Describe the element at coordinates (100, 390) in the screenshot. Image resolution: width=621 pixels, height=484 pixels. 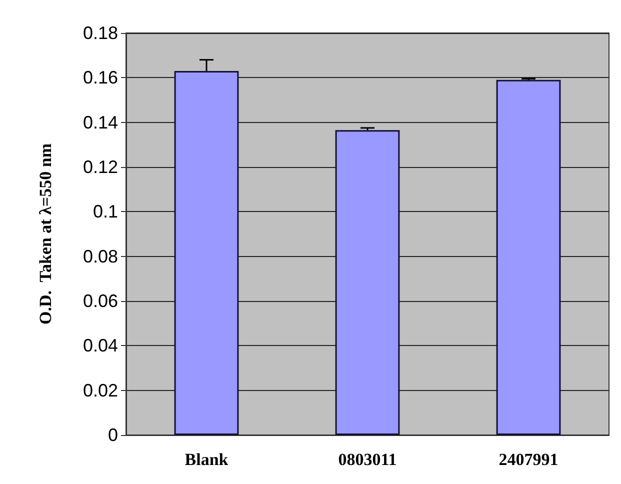
I see `y-tick-label: 0.02` at that location.